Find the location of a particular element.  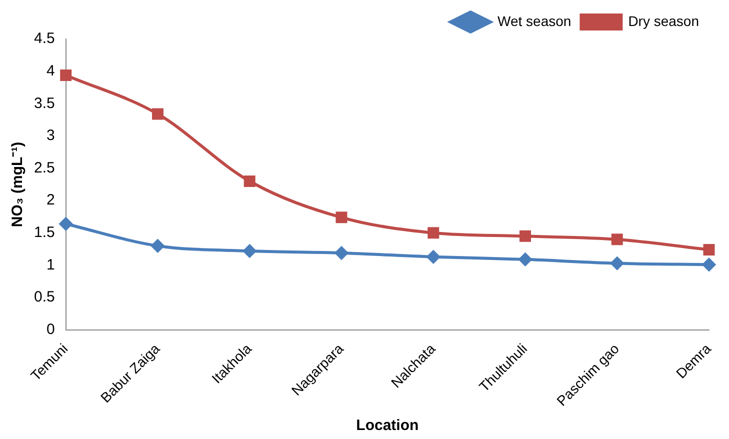

legend-label: Dry season is located at coordinates (664, 20).